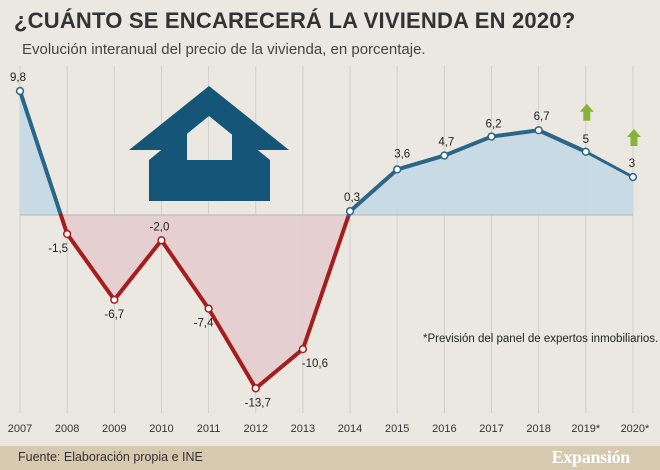 This screenshot has height=470, width=660. I want to click on data-label: 4,7, so click(446, 143).